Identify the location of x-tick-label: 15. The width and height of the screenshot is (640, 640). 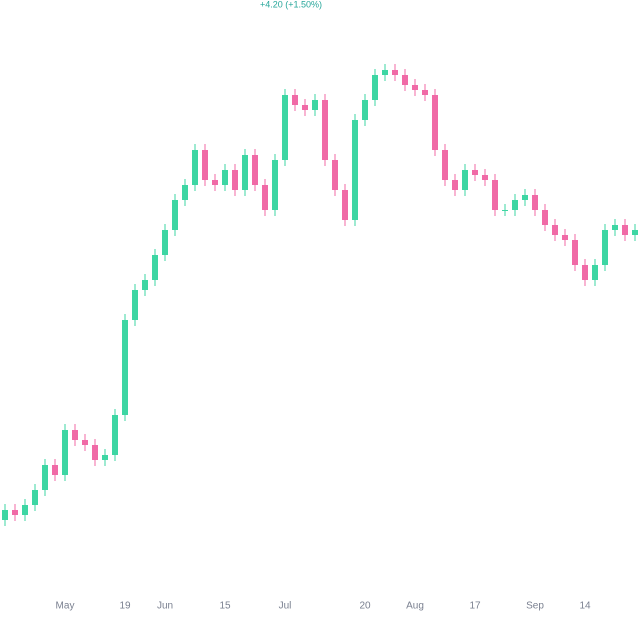
(225, 606).